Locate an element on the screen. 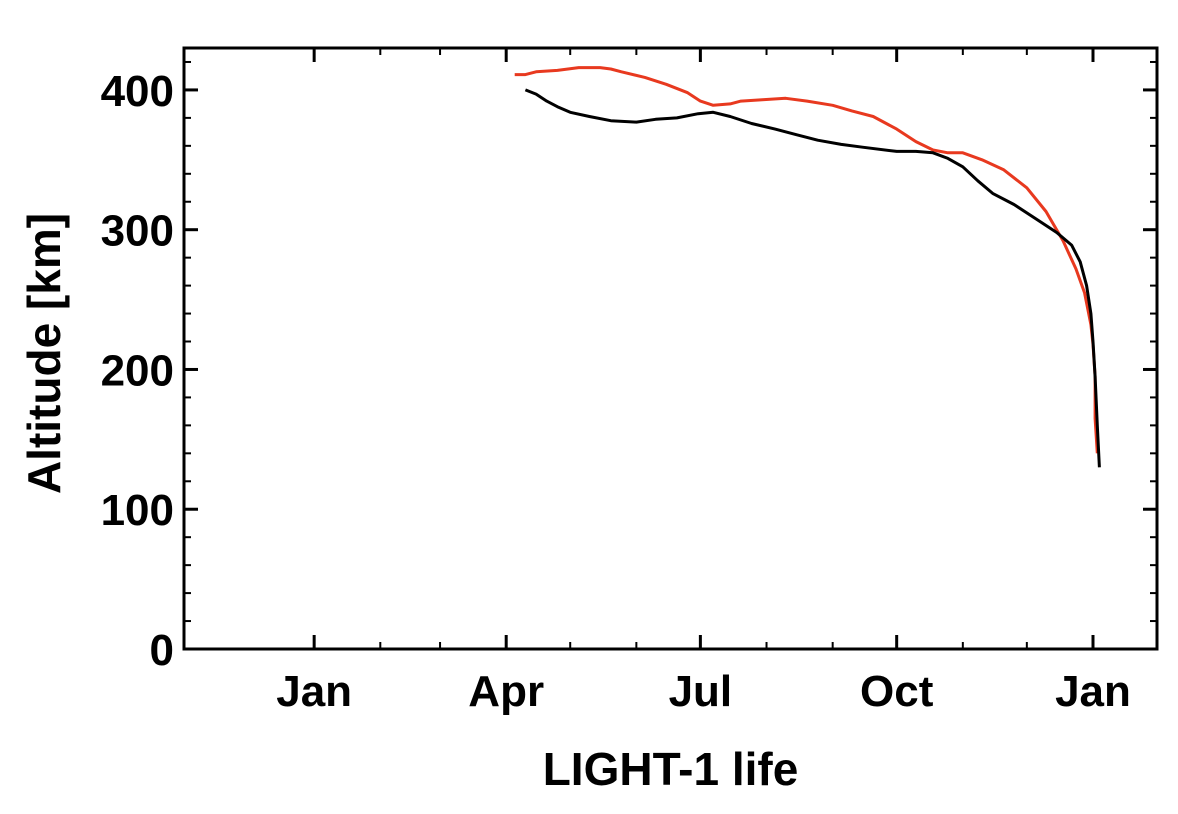 Image resolution: width=1178 pixels, height=814 pixels. y-tick-label: 400 is located at coordinates (137, 91).